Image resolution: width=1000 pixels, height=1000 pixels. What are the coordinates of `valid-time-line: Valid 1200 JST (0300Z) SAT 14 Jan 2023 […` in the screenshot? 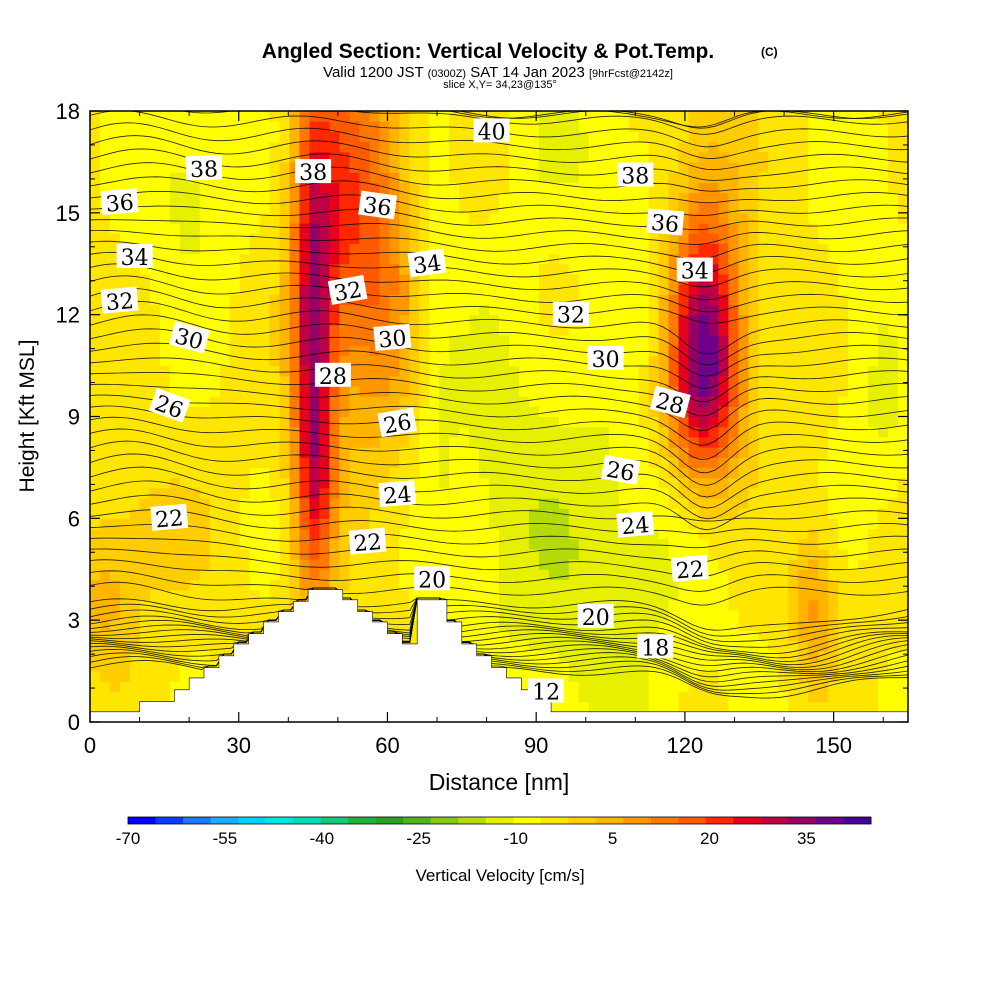 It's located at (498, 72).